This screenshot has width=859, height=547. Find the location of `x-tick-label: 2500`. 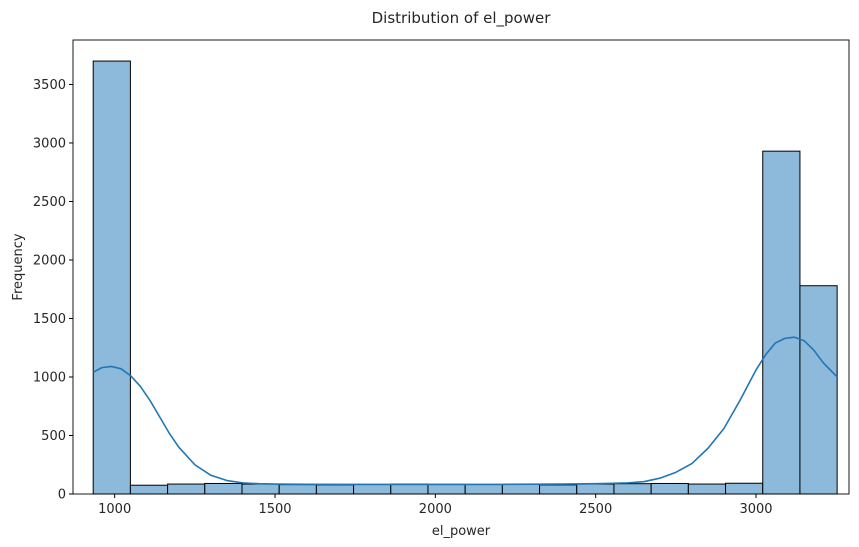

x-tick-label: 2500 is located at coordinates (595, 509).